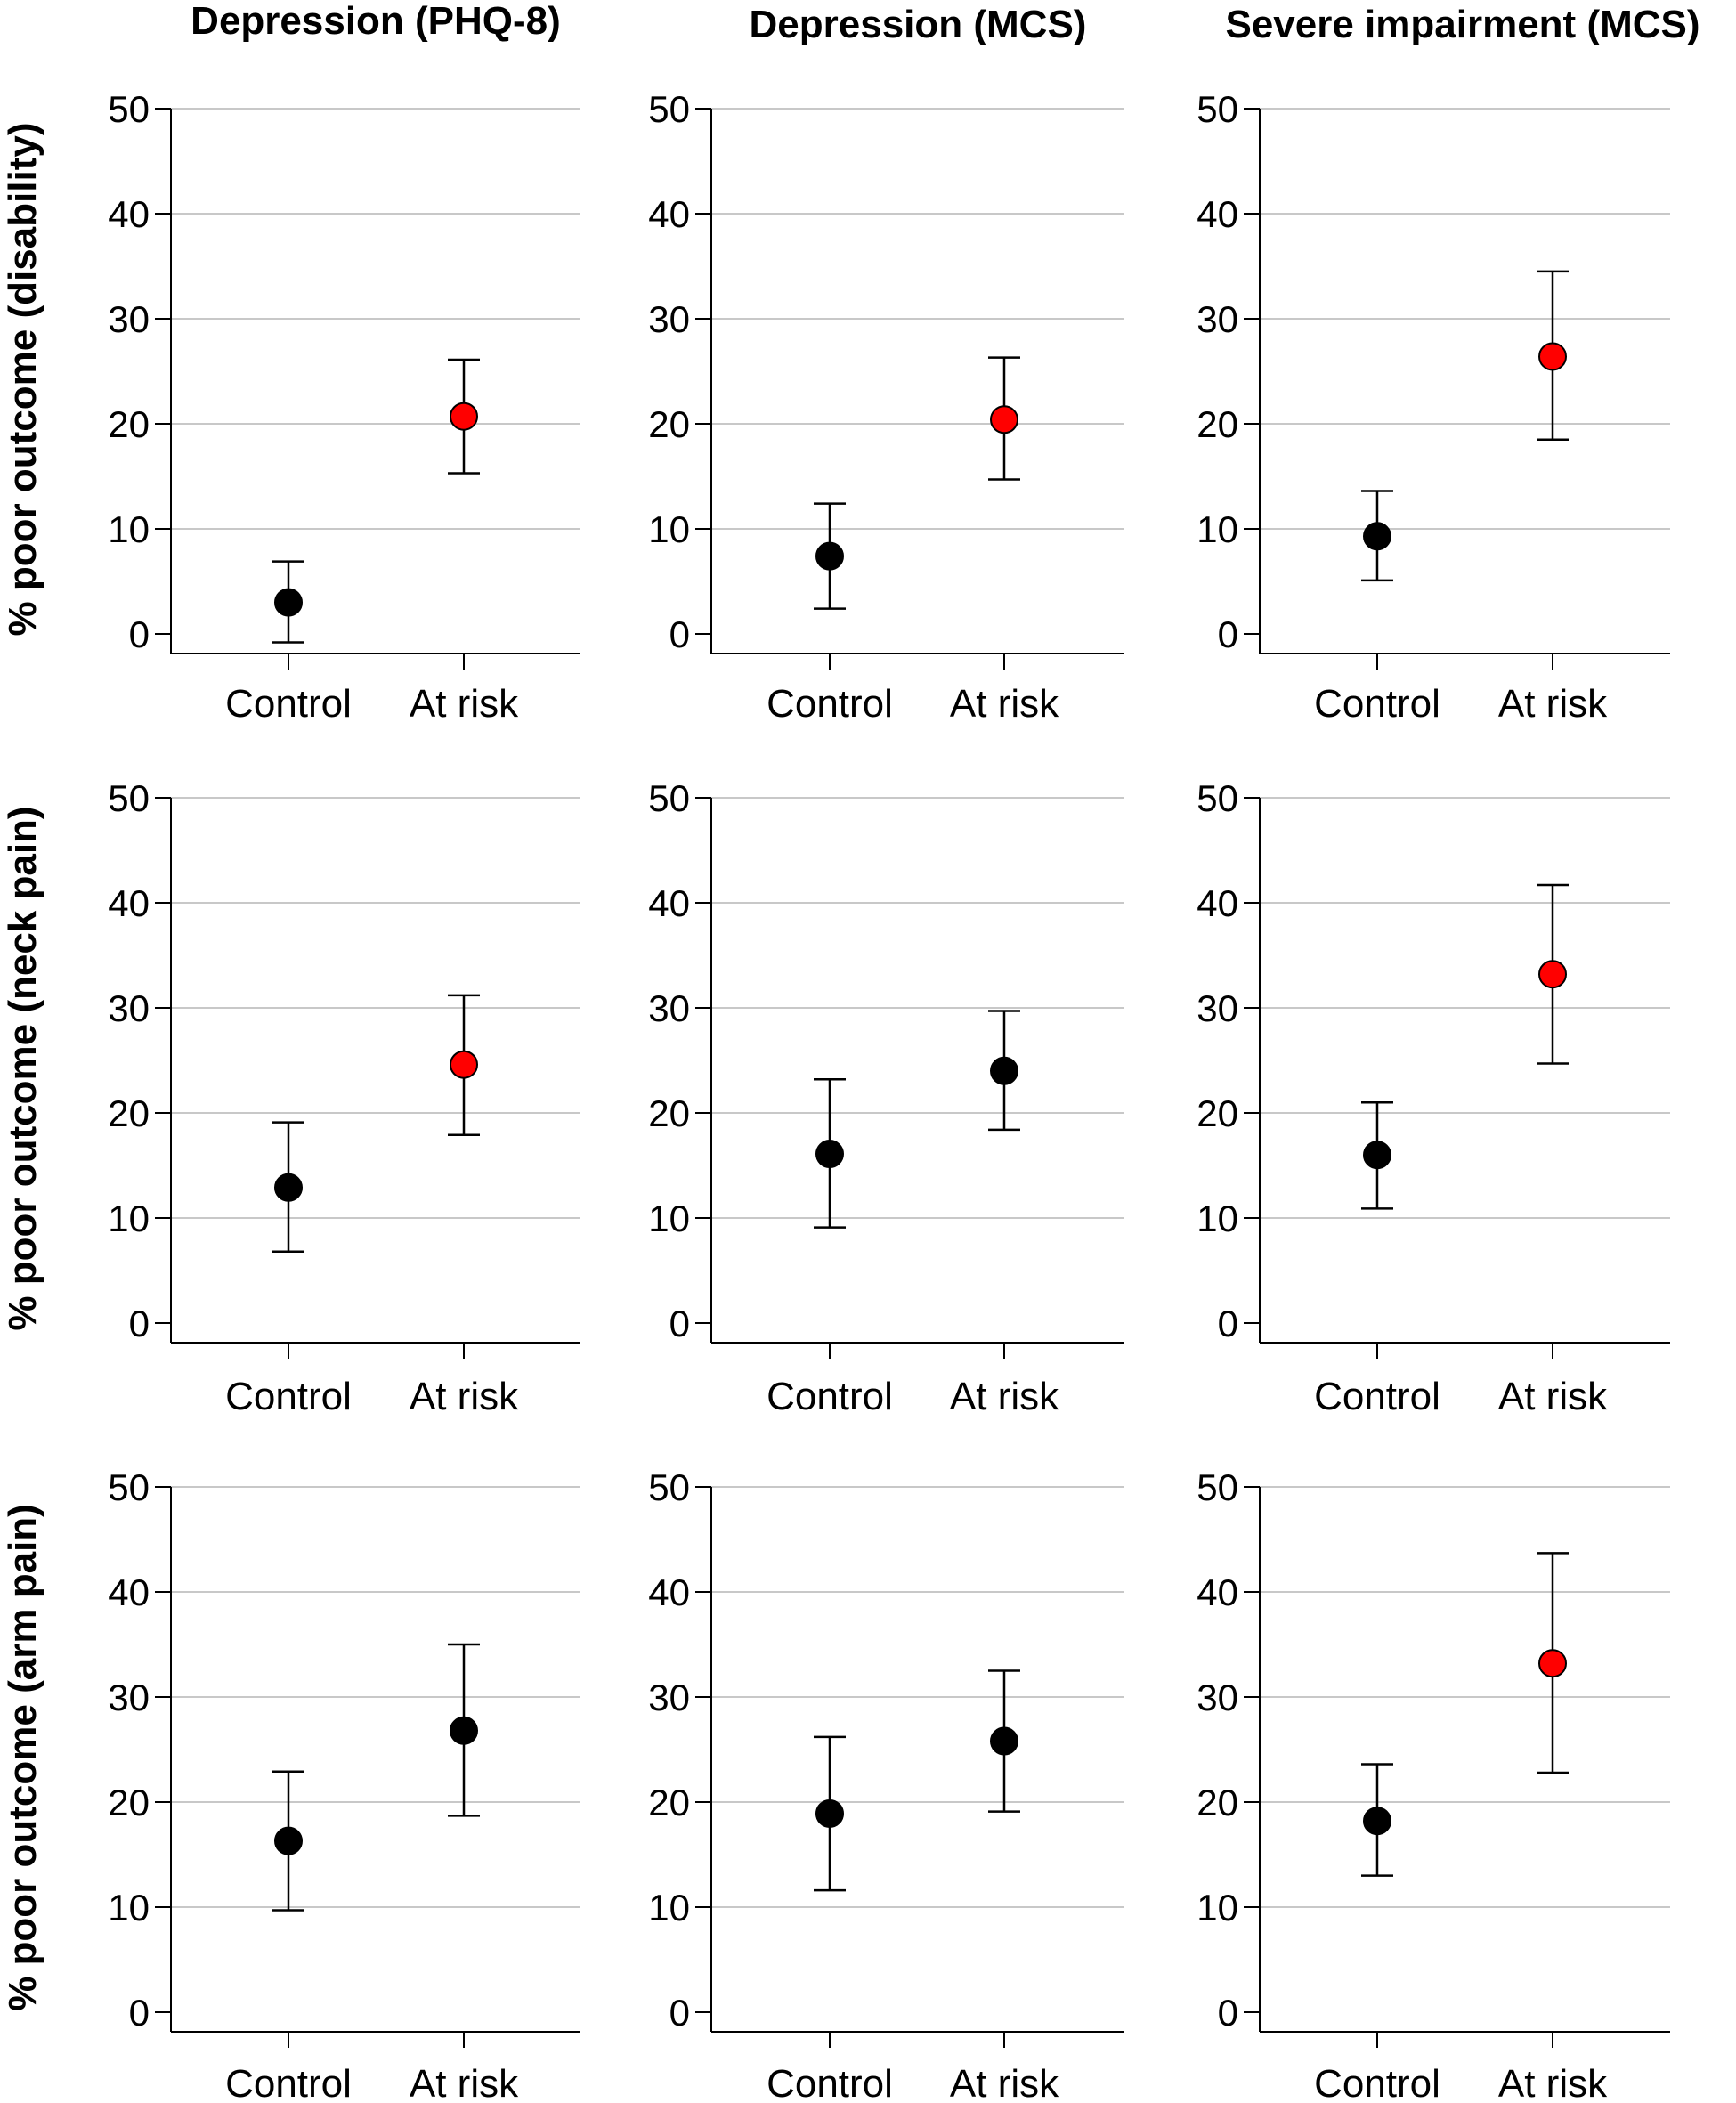 The image size is (1736, 2103). Describe the element at coordinates (23, 380) in the screenshot. I see `row-label-disability: % poor outcome (disability)` at that location.